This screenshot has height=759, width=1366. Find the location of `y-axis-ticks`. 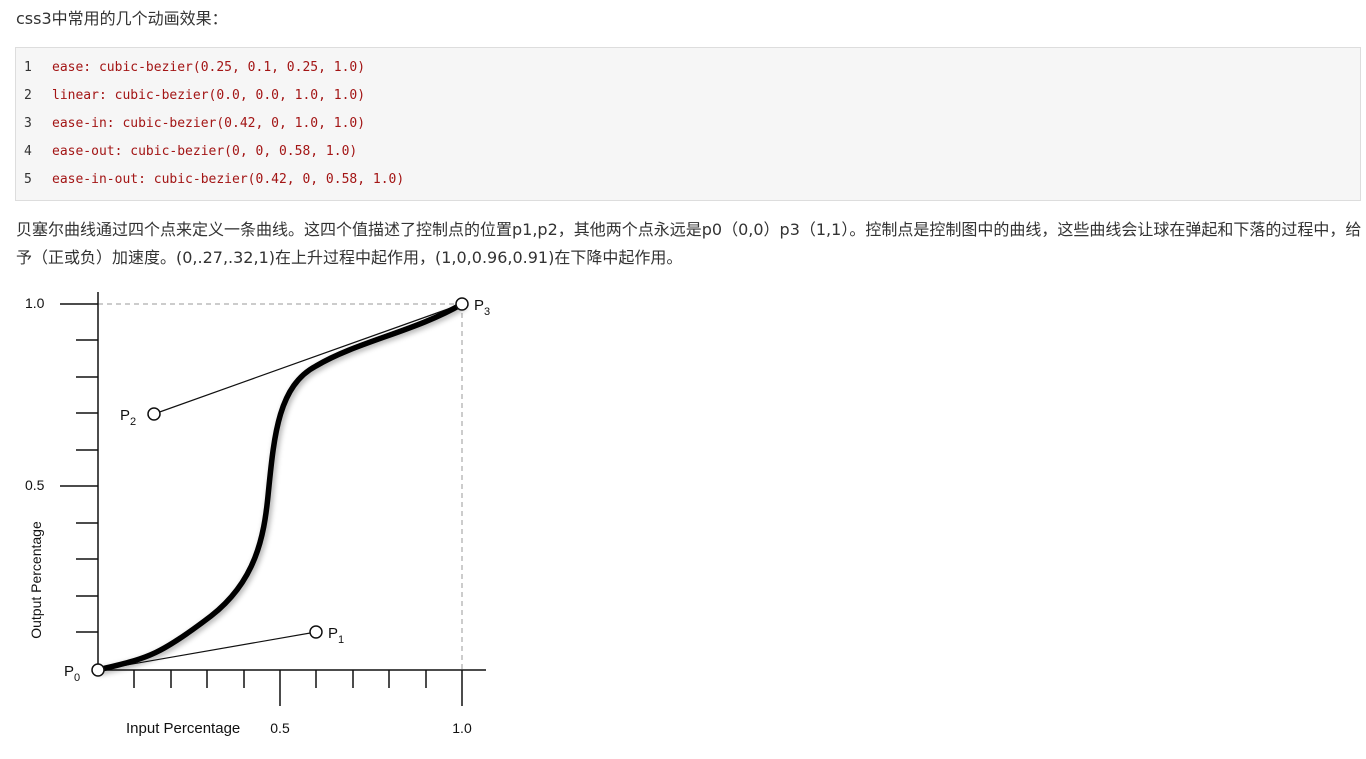

y-axis-ticks is located at coordinates (79, 468).